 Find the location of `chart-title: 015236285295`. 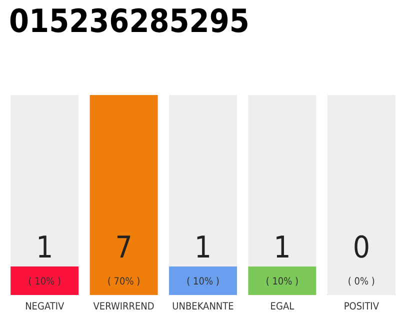

chart-title: 015236285295 is located at coordinates (129, 21).